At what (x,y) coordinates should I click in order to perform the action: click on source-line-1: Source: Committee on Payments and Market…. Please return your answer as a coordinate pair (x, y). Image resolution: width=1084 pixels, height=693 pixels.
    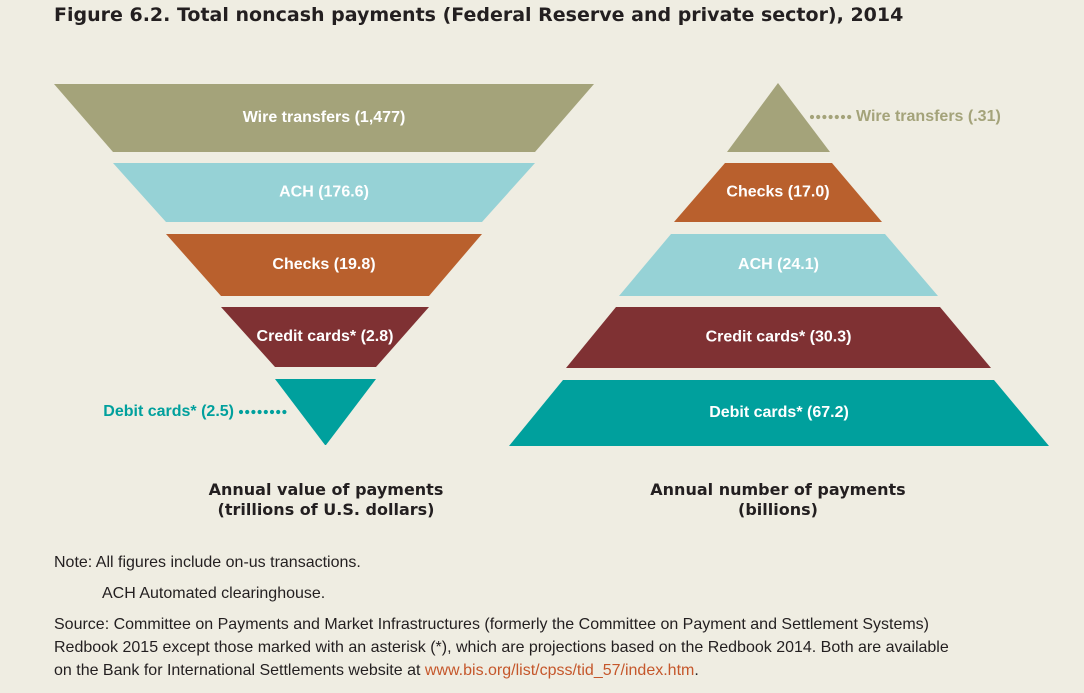
    Looking at the image, I should click on (492, 624).